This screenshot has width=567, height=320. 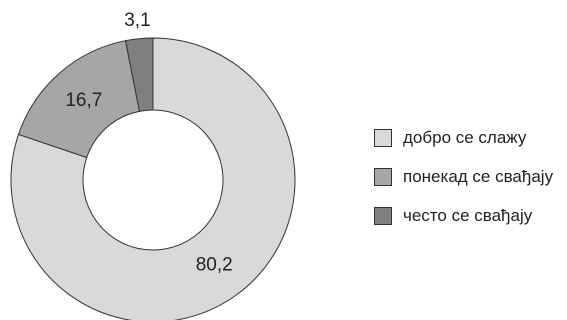 What do you see at coordinates (137, 20) in the screenshot?
I see `data-label-chesto-se-svadjaju: 3,1` at bounding box center [137, 20].